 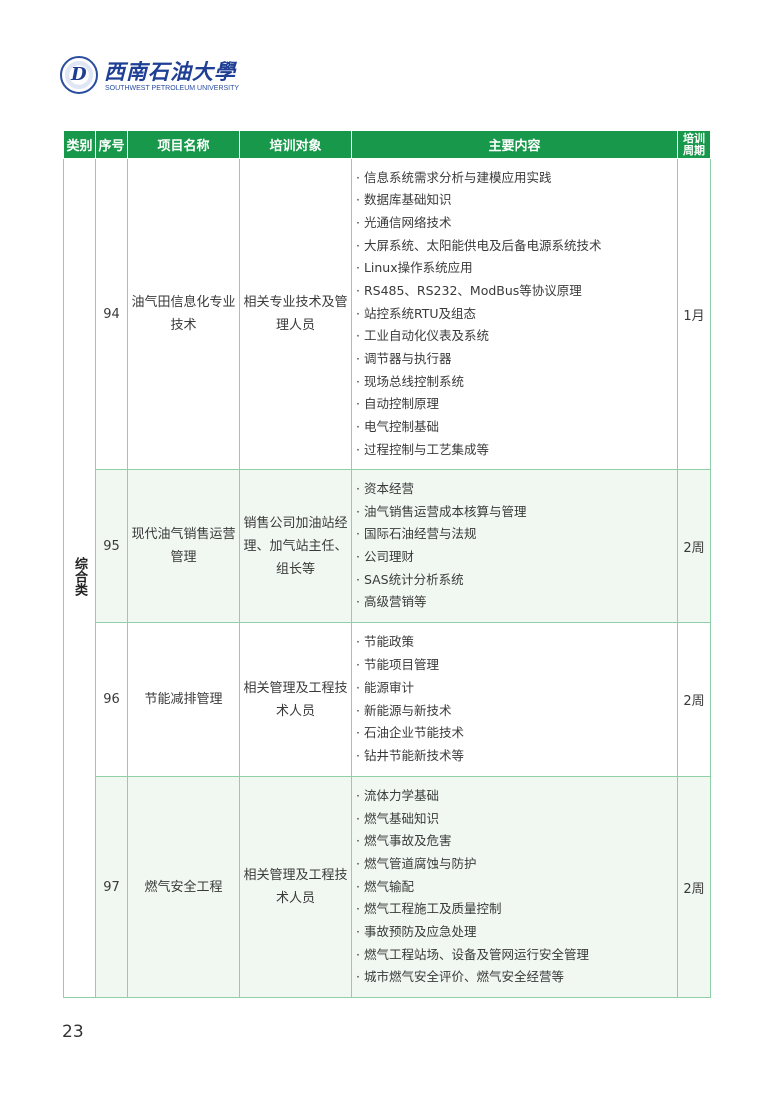 What do you see at coordinates (414, 268) in the screenshot?
I see `content-item: · Linux操作系统应用` at bounding box center [414, 268].